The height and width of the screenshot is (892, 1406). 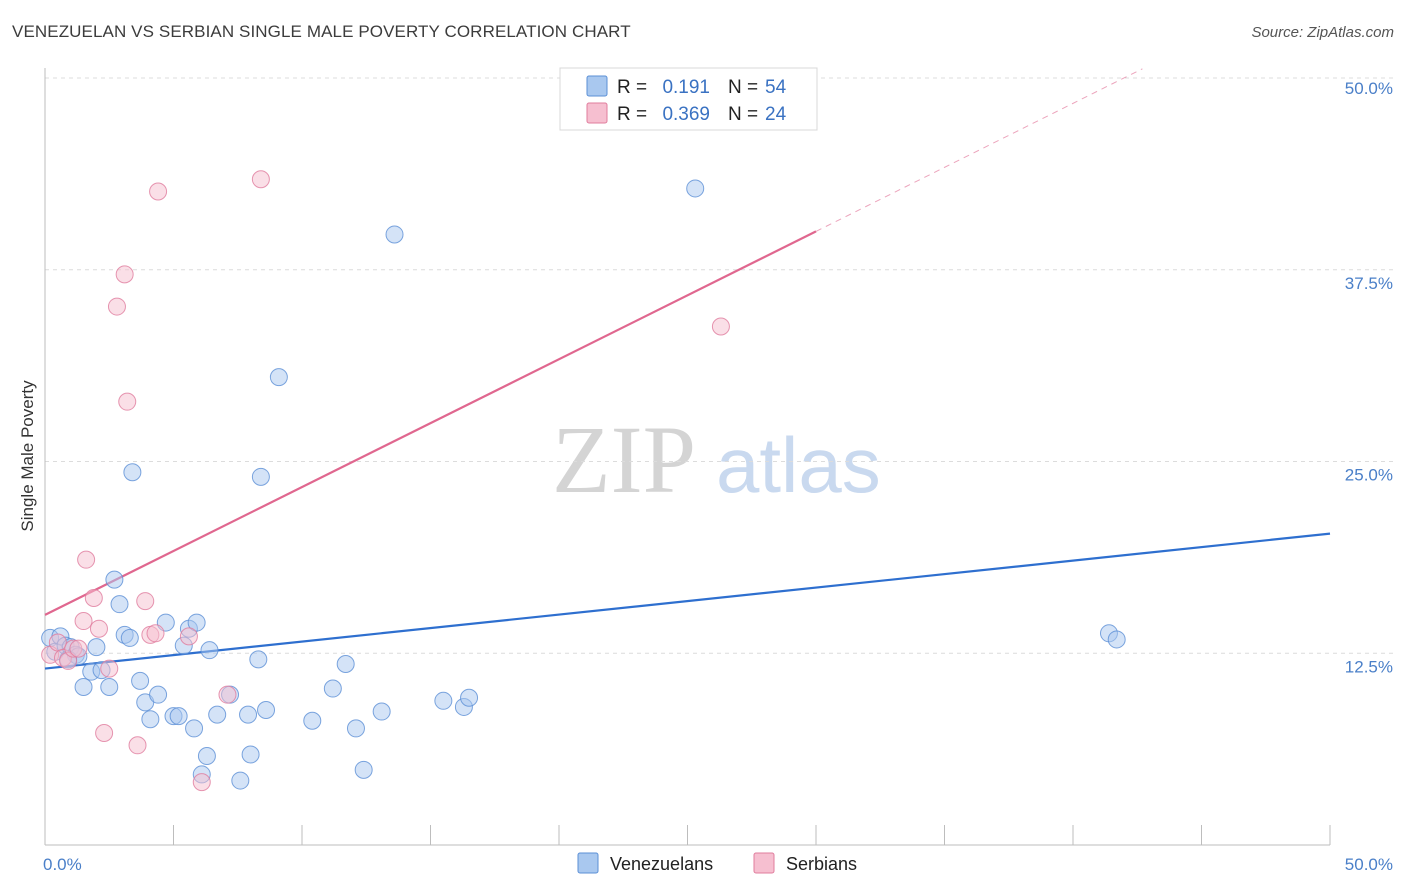 What do you see at coordinates (1369, 88) in the screenshot?
I see `y-tick-label: 50.0%` at bounding box center [1369, 88].